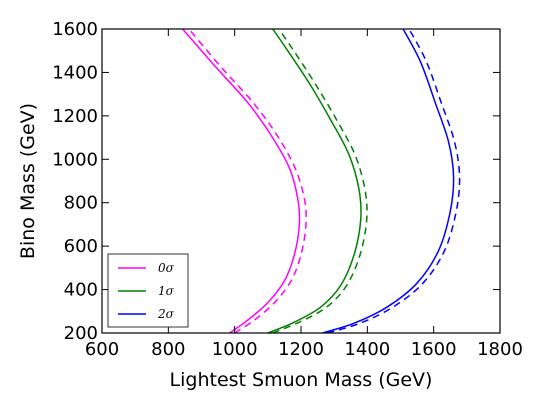  Describe the element at coordinates (166, 291) in the screenshot. I see `legend-label-1: 1σ` at that location.